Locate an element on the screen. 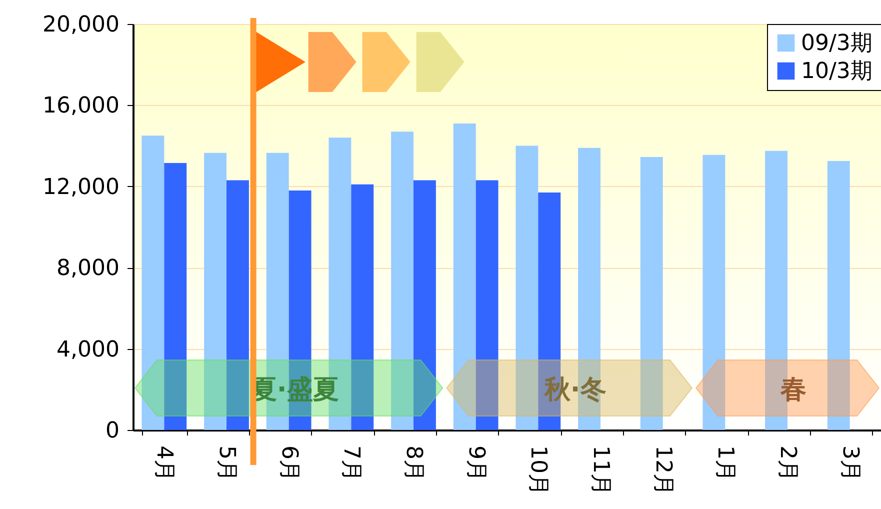 The width and height of the screenshot is (881, 509). x-tick-label: 1月 is located at coordinates (725, 464).